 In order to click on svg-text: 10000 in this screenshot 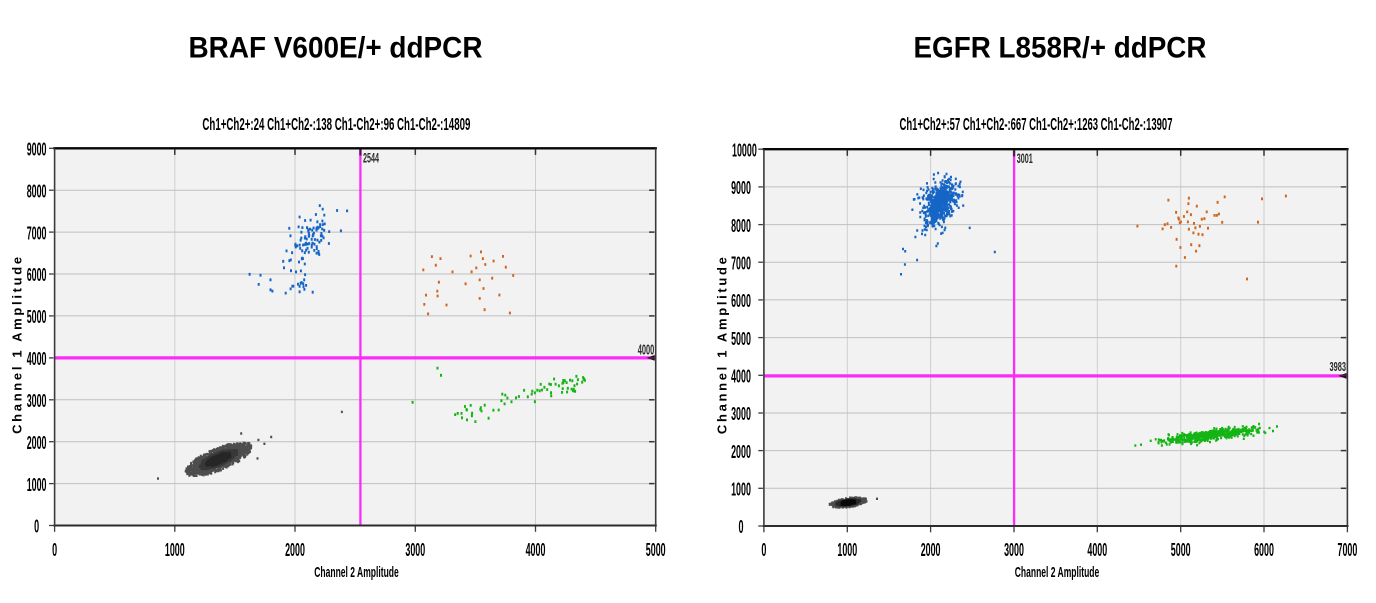, I will do `click(744, 150)`.